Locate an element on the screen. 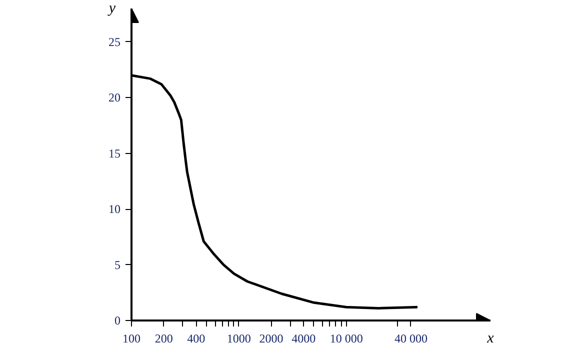 This screenshot has width=571, height=350. y-axis-title: y is located at coordinates (111, 8).